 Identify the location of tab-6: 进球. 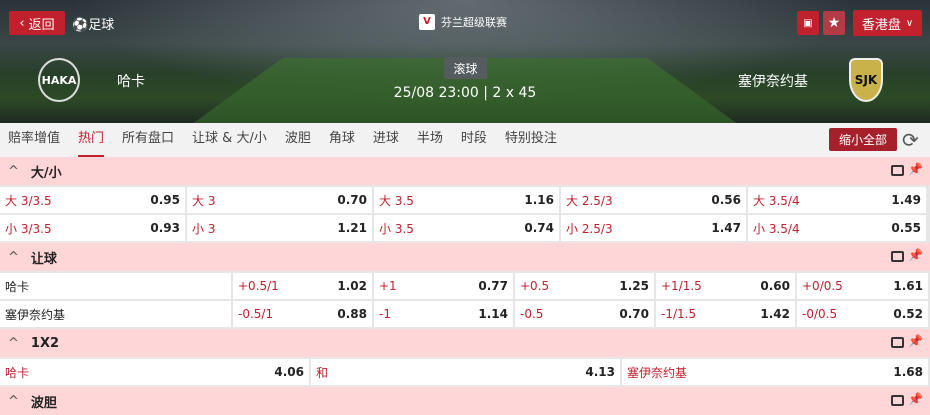
(385, 138).